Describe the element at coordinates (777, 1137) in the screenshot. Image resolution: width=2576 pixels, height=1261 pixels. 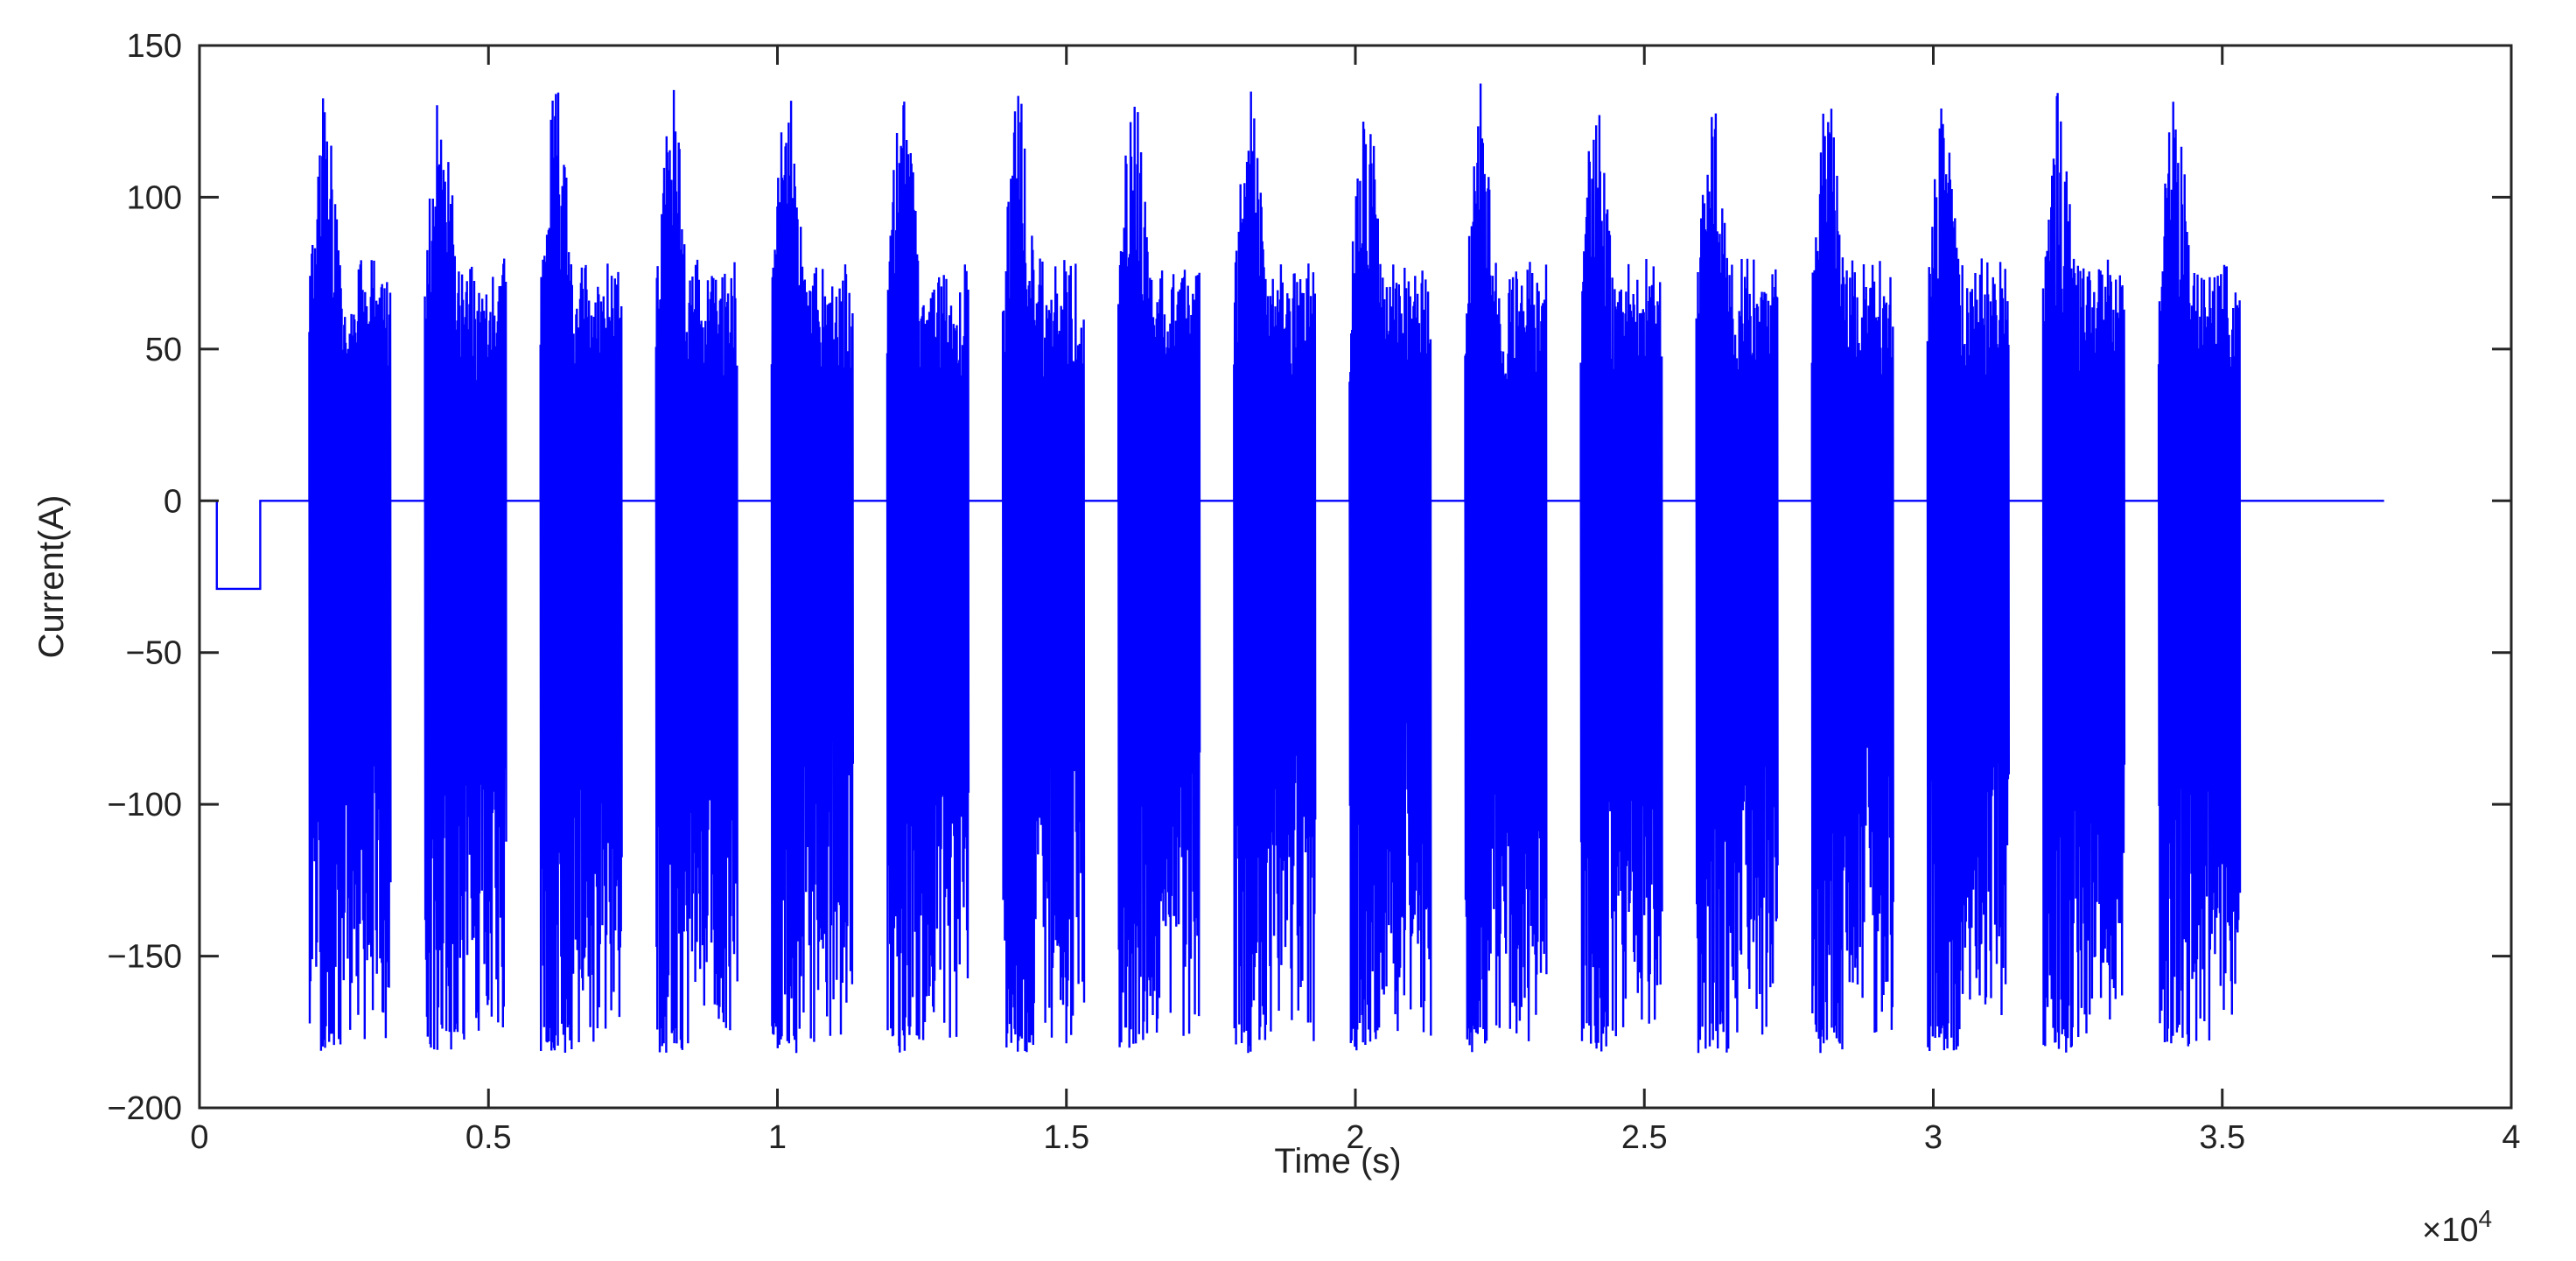
I see `x-tick-label: 1` at that location.